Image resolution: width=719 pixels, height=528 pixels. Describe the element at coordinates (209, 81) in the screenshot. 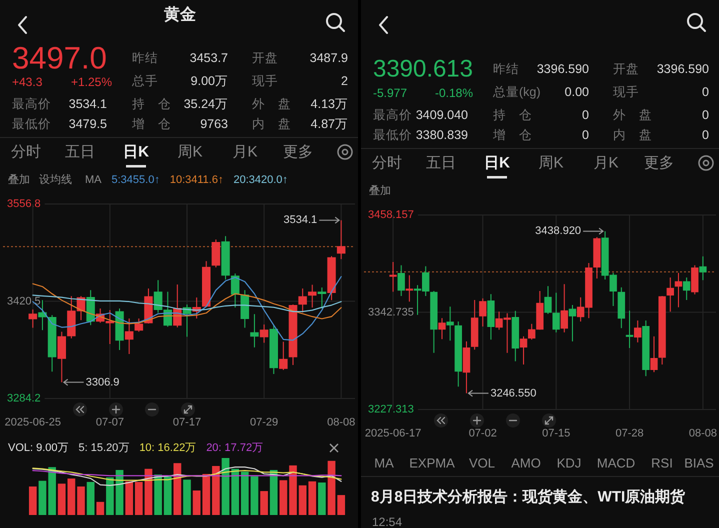

I see `text: 9.00万` at that location.